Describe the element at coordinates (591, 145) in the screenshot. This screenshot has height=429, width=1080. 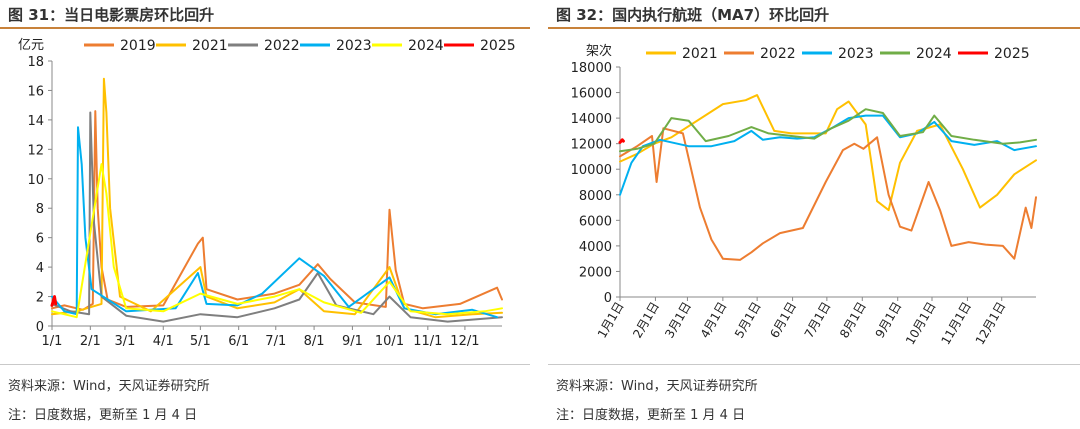
I see `y-tick-label: 12000` at that location.